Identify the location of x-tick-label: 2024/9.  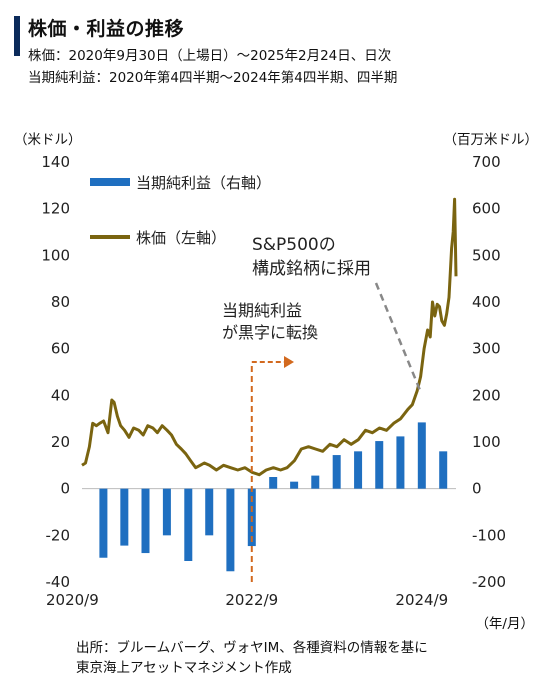
(421, 600).